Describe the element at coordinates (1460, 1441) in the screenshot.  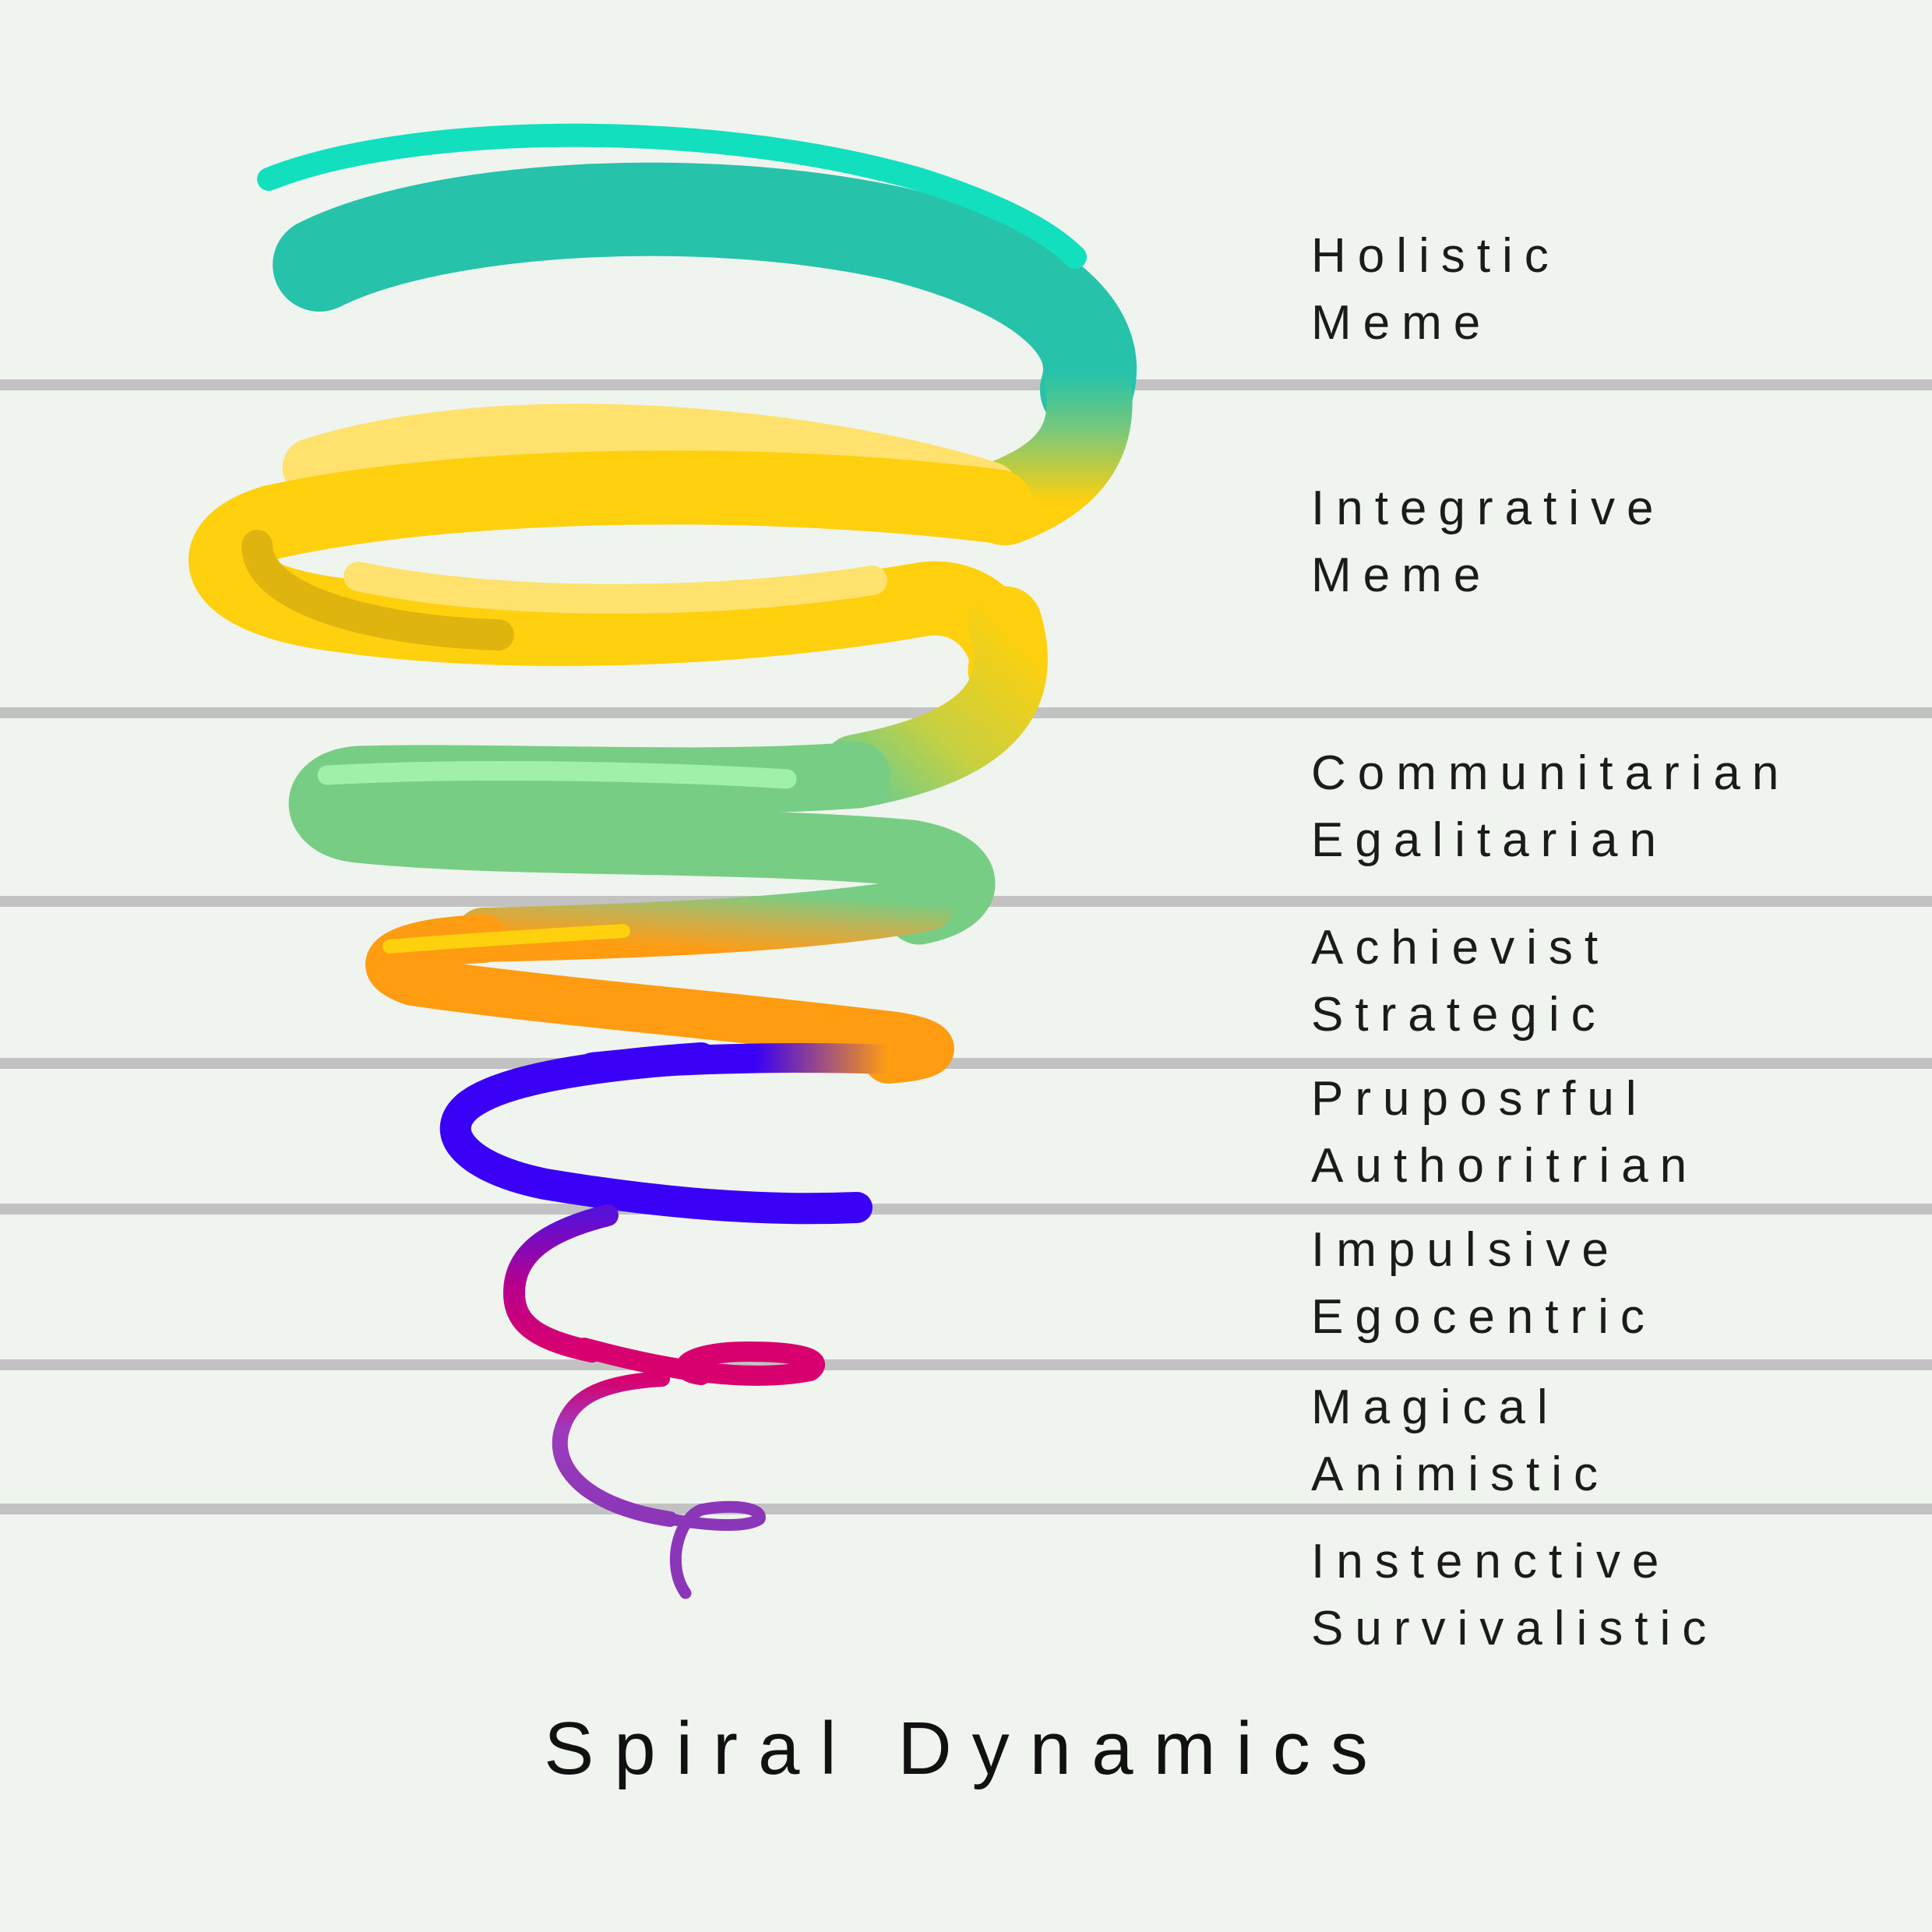
I see `level-label-magical: Magical Animistic` at that location.